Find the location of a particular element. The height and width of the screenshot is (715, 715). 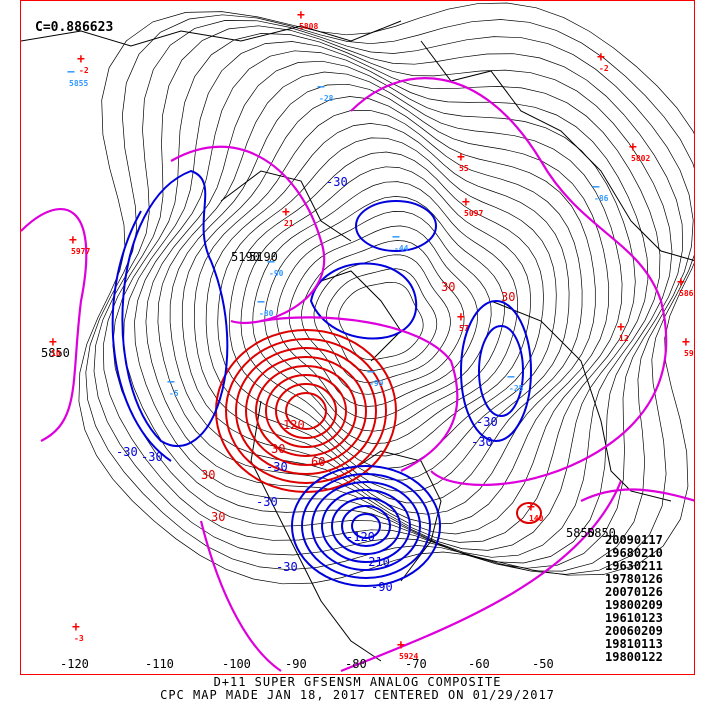

longitude-label: -60 is located at coordinates (479, 664).